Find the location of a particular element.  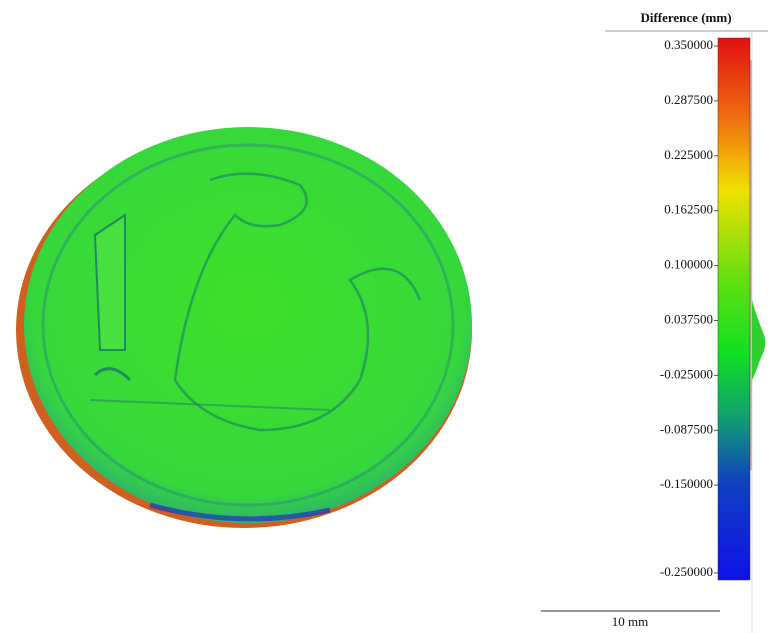

ct-mark is located at coordinates (112, 374).